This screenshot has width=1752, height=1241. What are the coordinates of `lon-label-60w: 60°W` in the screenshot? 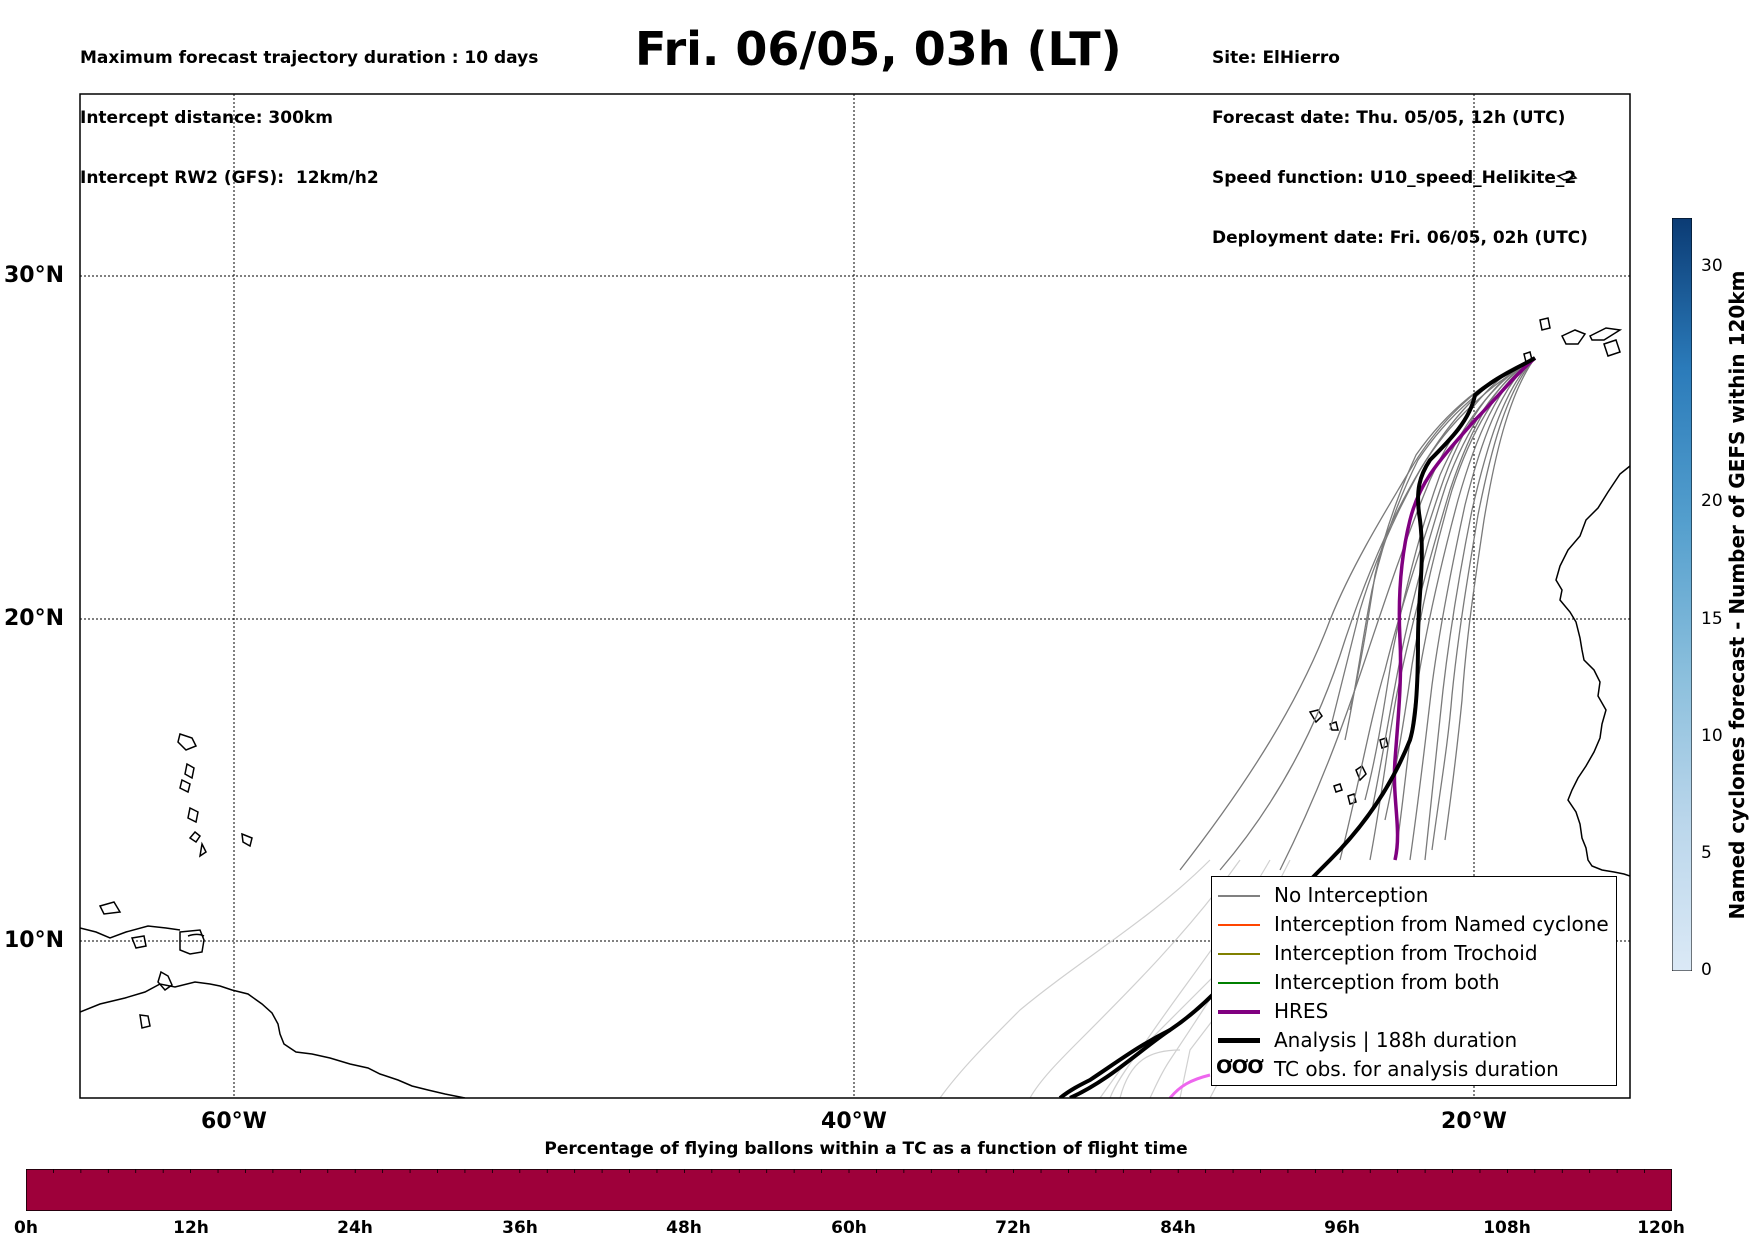 It's located at (234, 1121).